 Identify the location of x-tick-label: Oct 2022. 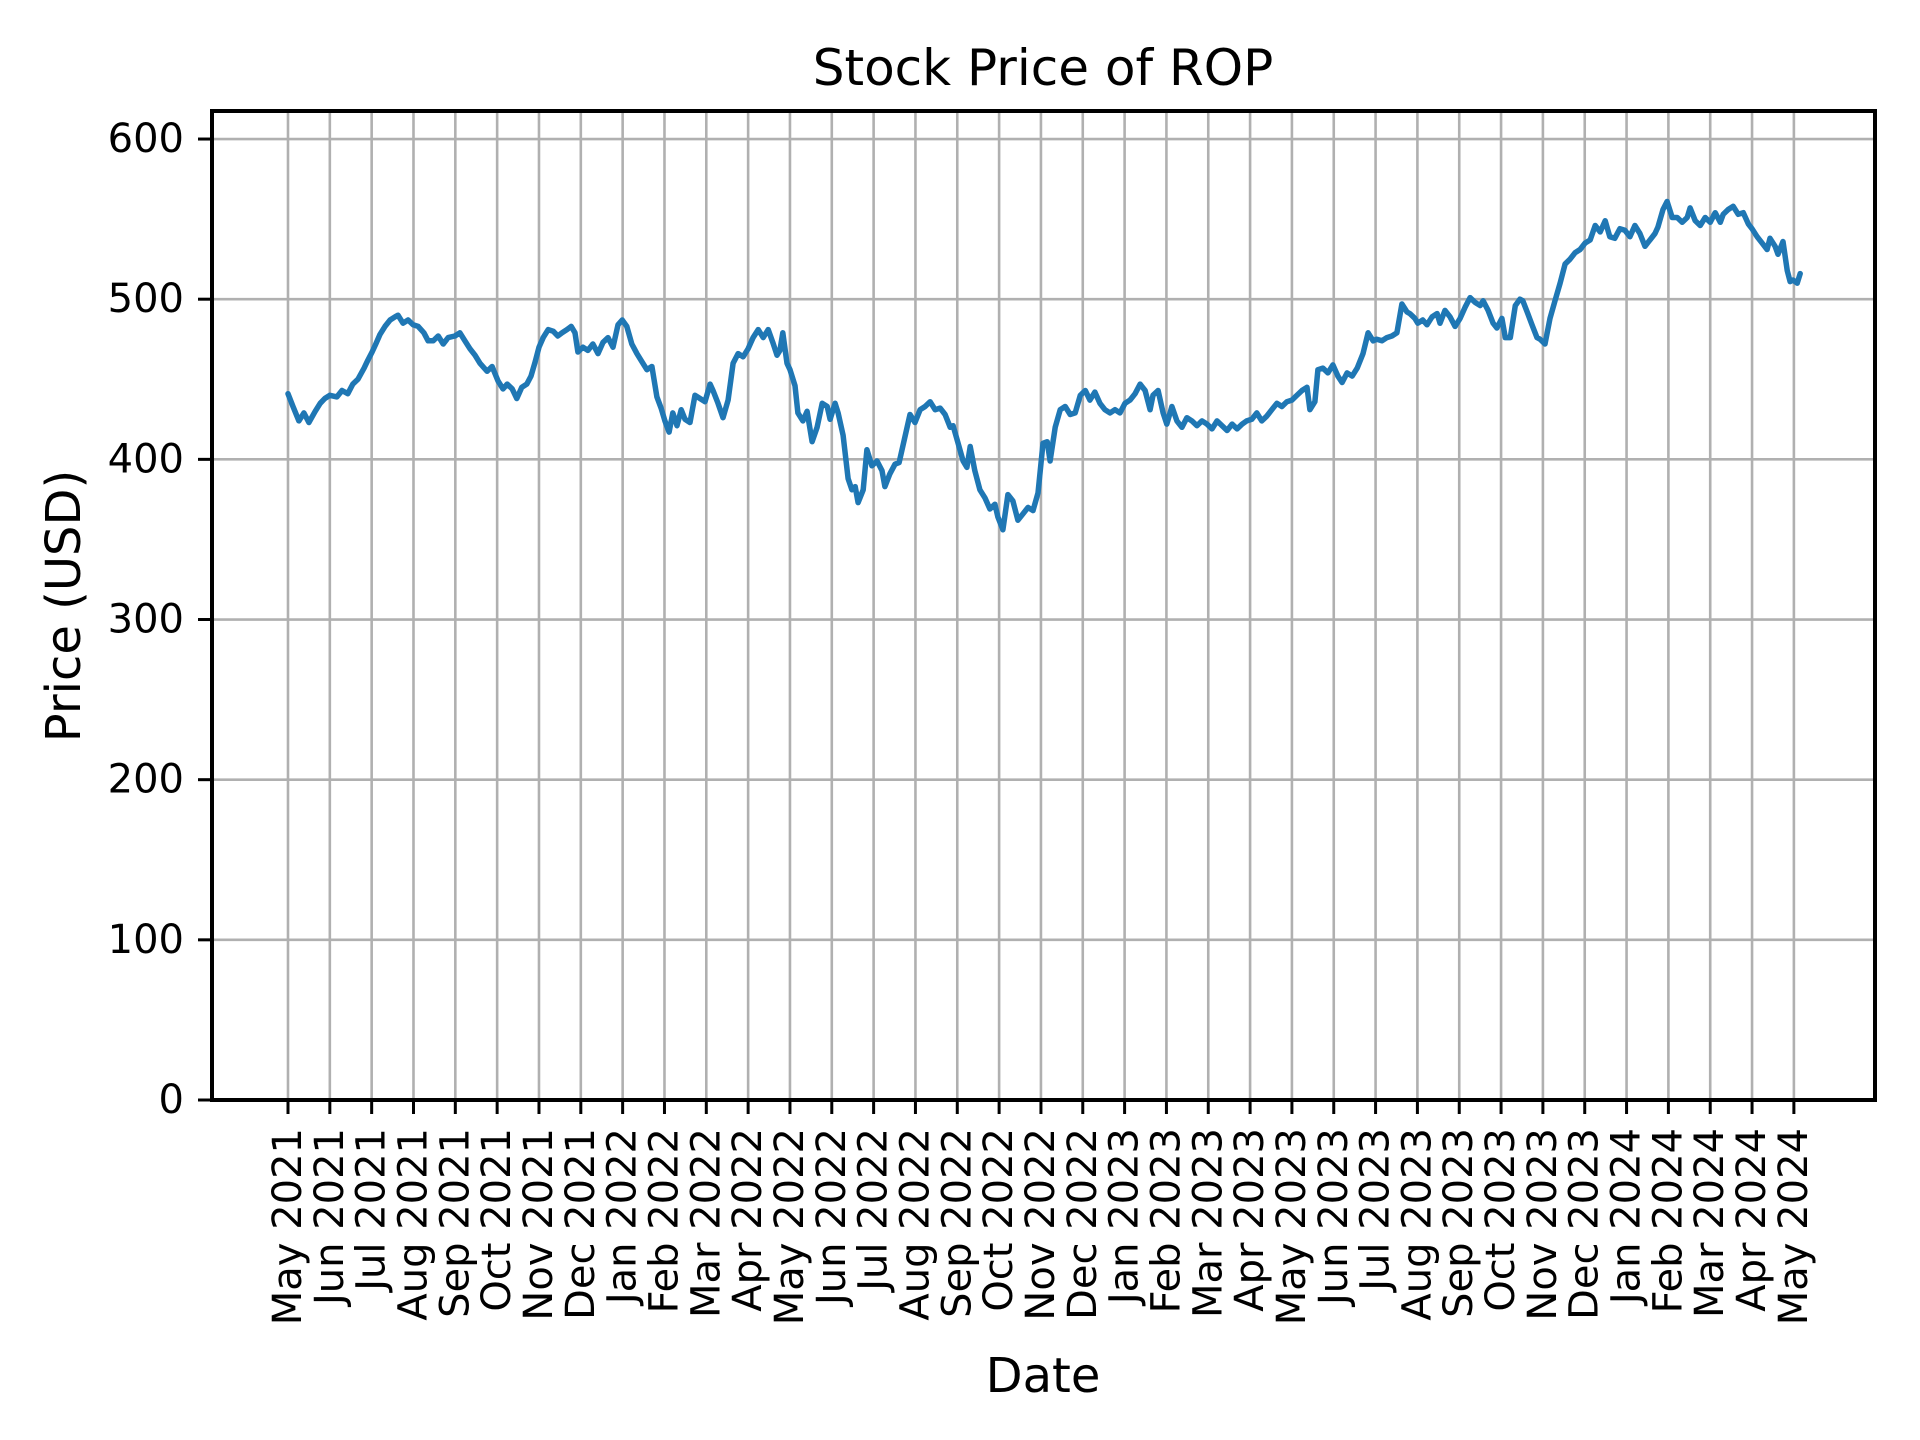
(999, 1220).